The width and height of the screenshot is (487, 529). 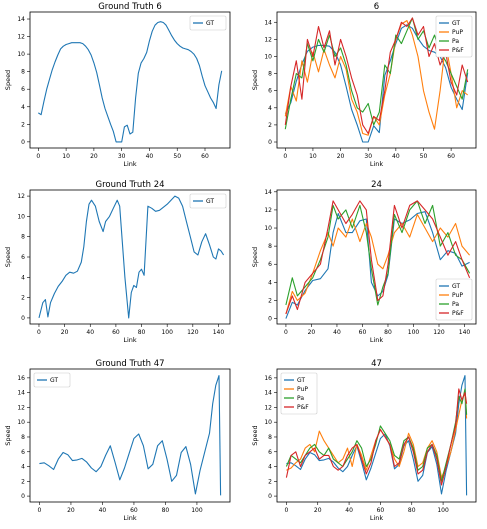 What do you see at coordinates (130, 7) in the screenshot?
I see `chart-title: Ground Truth 6` at bounding box center [130, 7].